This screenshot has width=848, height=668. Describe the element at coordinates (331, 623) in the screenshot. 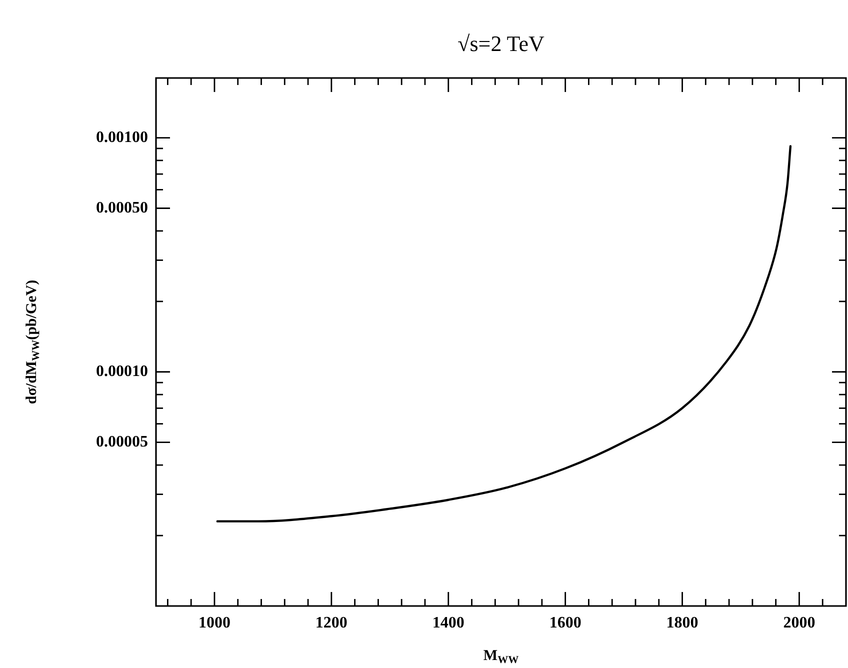

I see `x-tick-label: 1200` at that location.